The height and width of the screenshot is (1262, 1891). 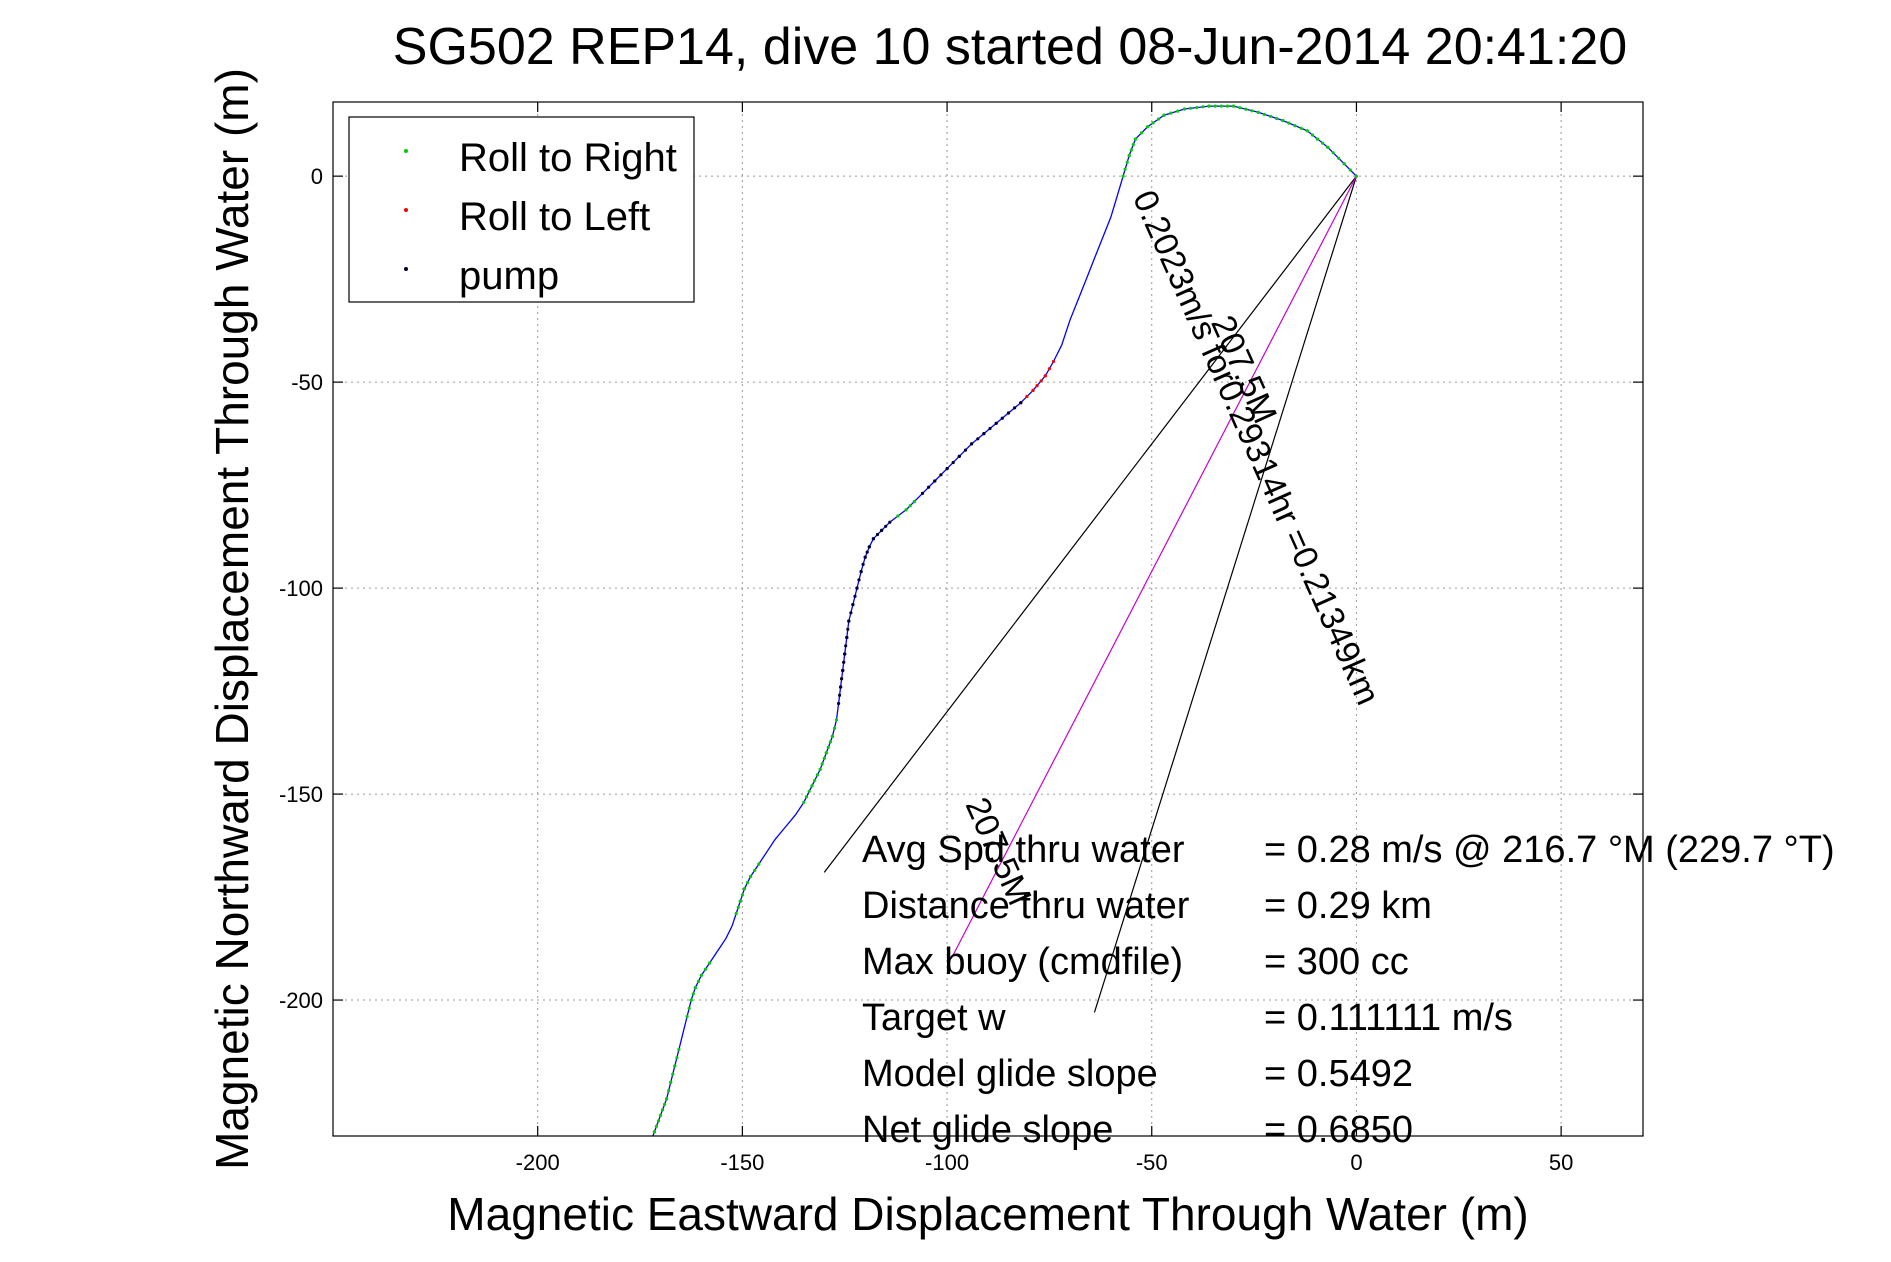 I want to click on stat-label-distance: Distance thru water, so click(x=1026, y=906).